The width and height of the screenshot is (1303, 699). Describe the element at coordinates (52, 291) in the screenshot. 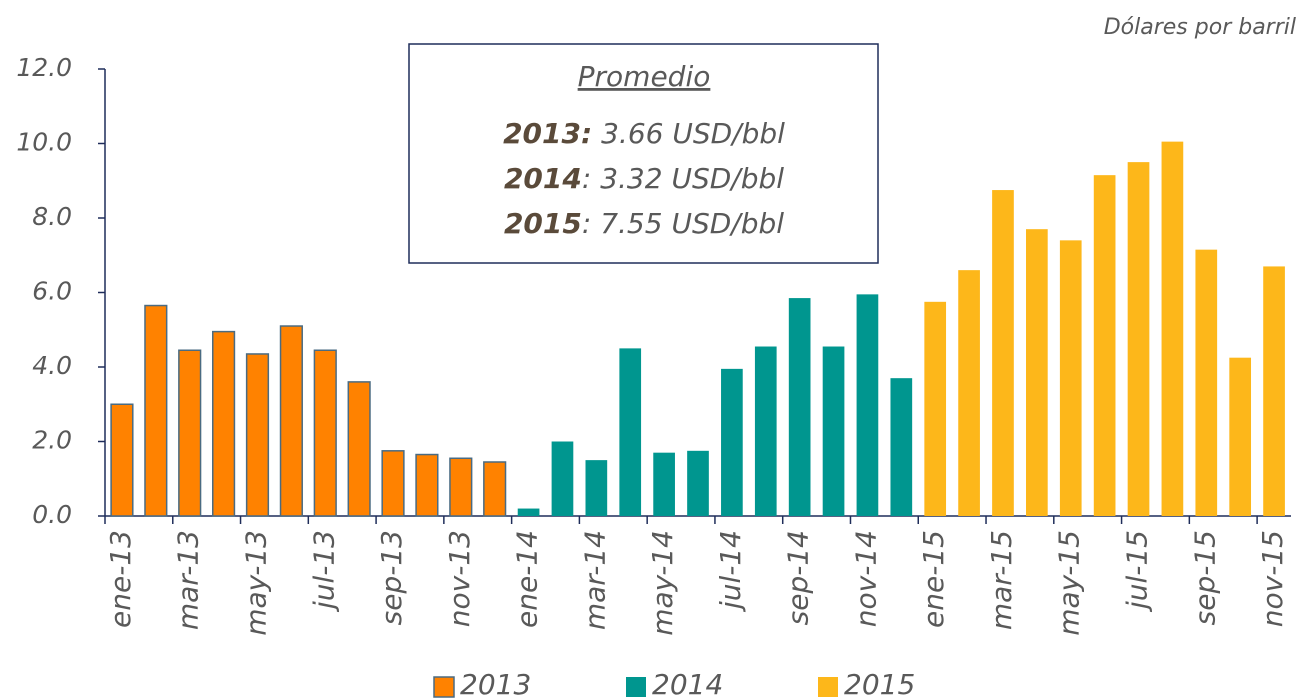

I see `y-tick-label: 6.0` at that location.